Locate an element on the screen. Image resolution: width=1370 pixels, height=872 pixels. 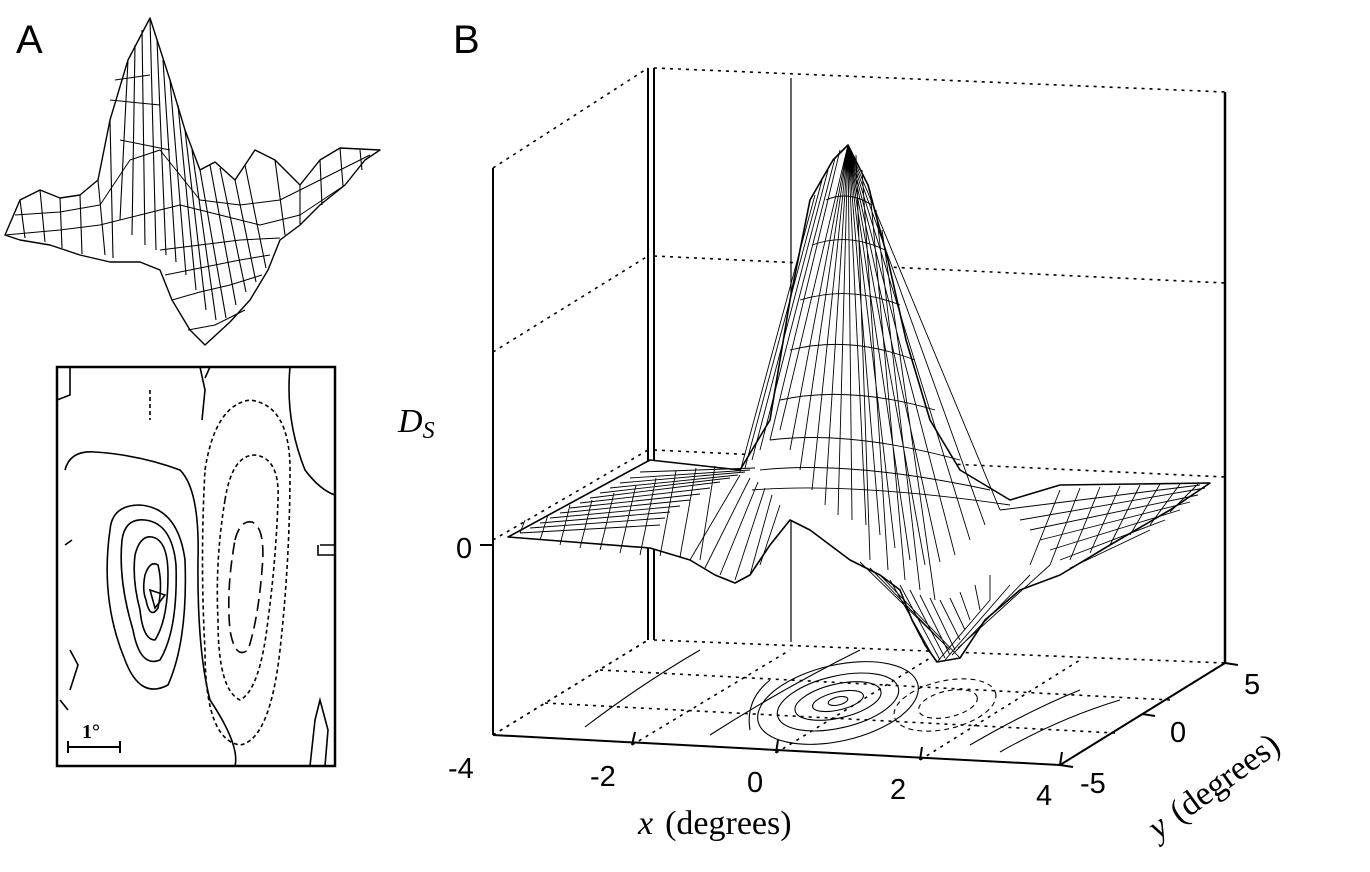
z-axis-title: DS is located at coordinates (416, 423).